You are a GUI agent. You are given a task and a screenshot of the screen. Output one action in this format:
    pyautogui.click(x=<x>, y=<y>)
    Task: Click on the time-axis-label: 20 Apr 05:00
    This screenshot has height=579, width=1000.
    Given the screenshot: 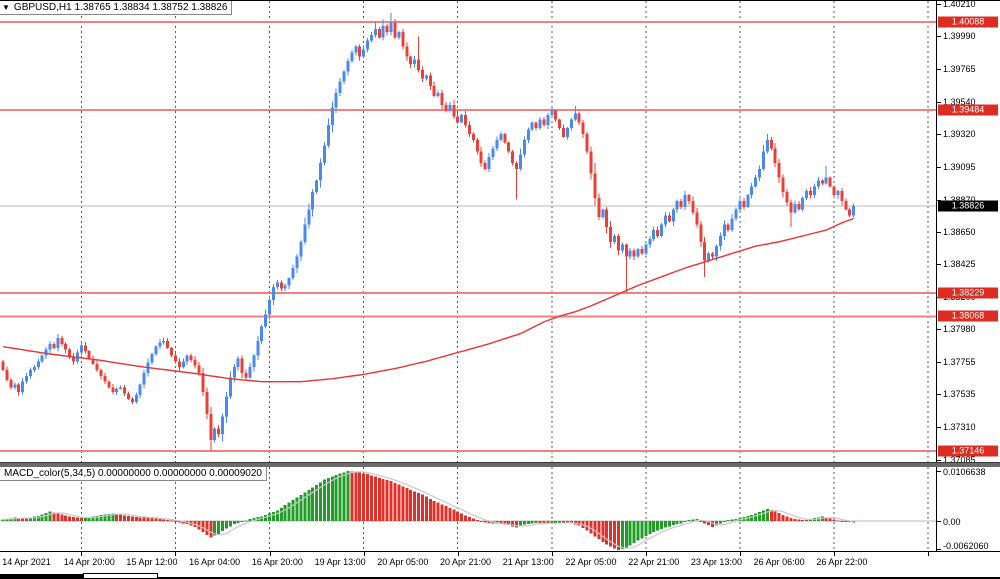 What is the action you would take?
    pyautogui.click(x=403, y=562)
    